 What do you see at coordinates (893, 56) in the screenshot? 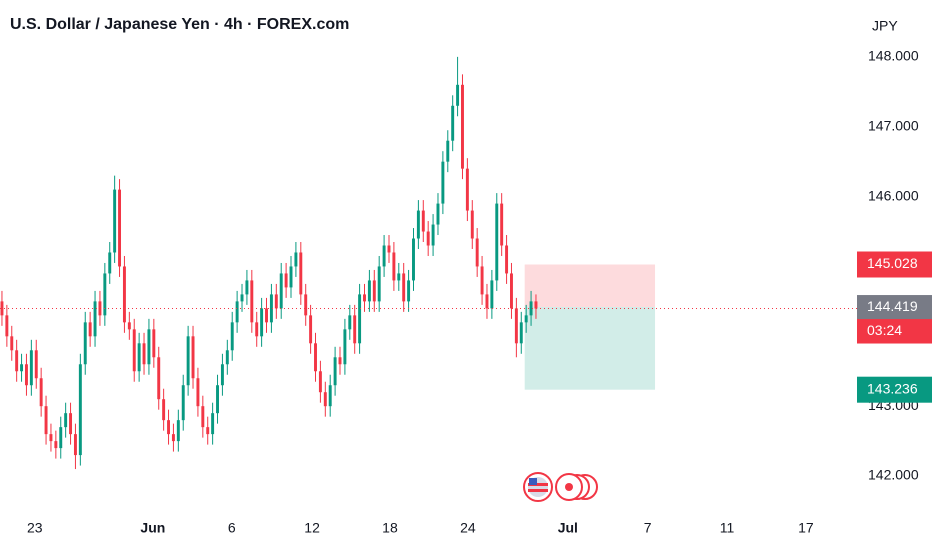
I see `y-tick-label: 148.000` at bounding box center [893, 56].